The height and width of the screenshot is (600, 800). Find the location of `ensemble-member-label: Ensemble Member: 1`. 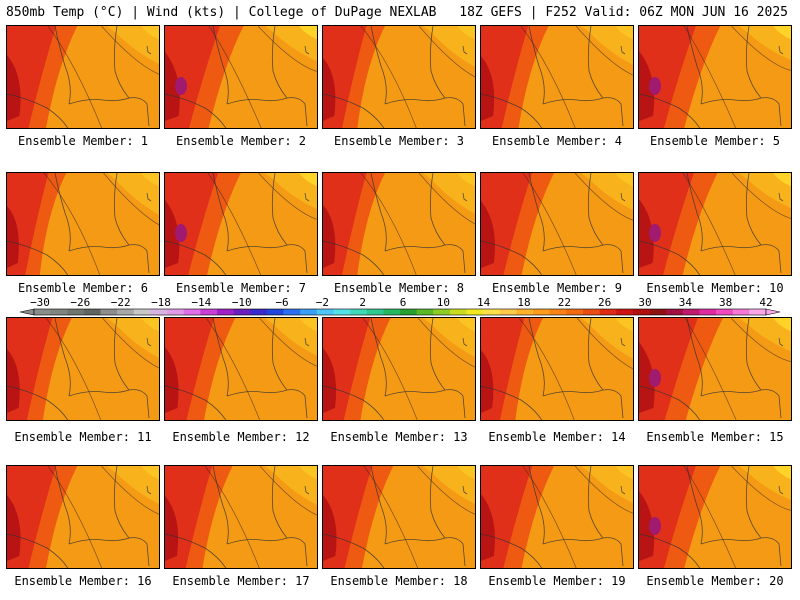

ensemble-member-label: Ensemble Member: 1 is located at coordinates (83, 141).